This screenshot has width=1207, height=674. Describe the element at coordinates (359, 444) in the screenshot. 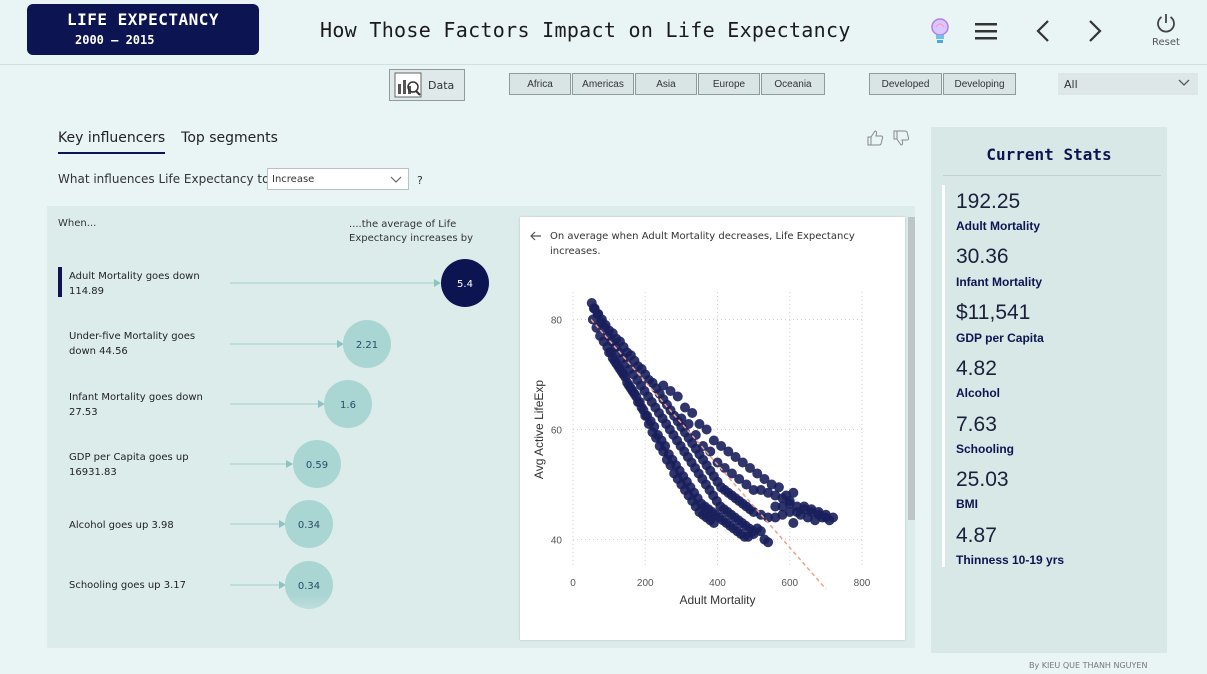

I see `influencer-bubbles: 5.4 2.21 1.6 0.59 0.34 0.34` at that location.